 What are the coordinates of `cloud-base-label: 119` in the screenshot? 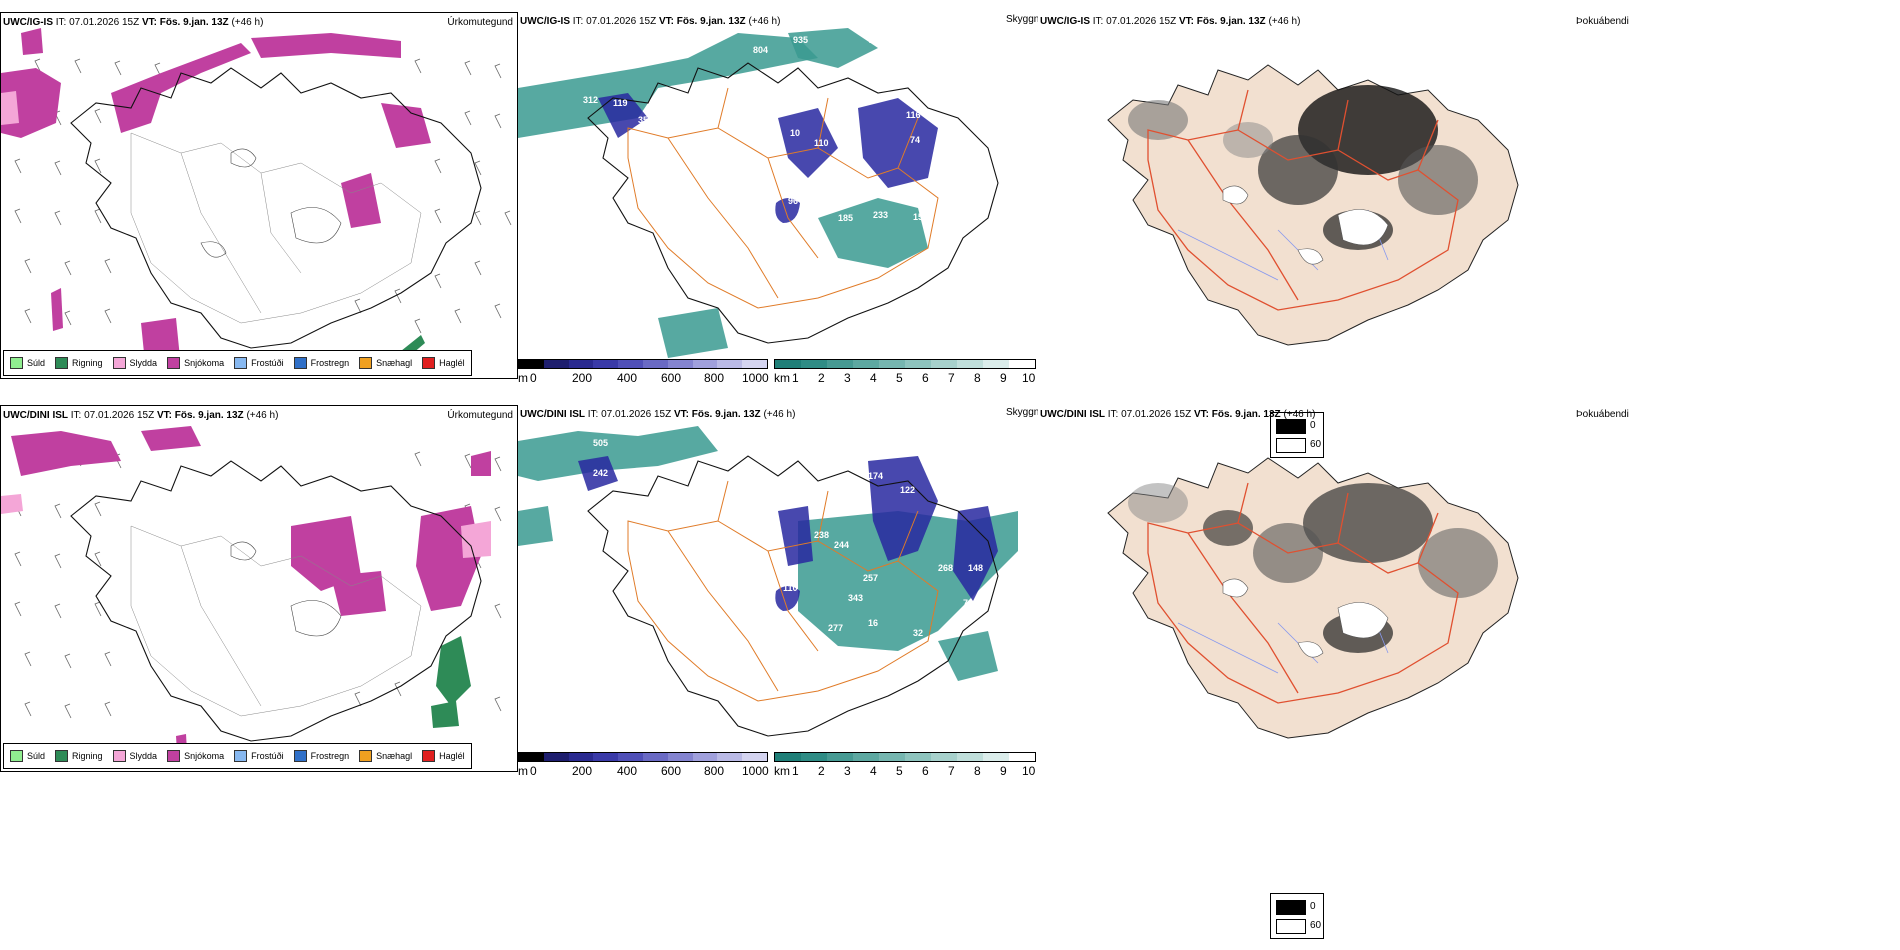 It's located at (620, 103).